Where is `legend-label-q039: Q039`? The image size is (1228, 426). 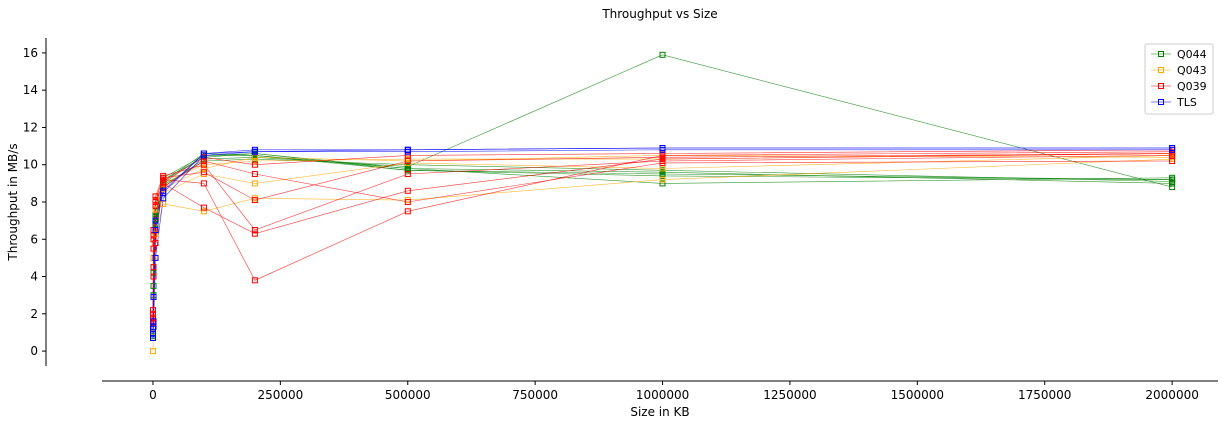
legend-label-q039: Q039 is located at coordinates (1192, 86).